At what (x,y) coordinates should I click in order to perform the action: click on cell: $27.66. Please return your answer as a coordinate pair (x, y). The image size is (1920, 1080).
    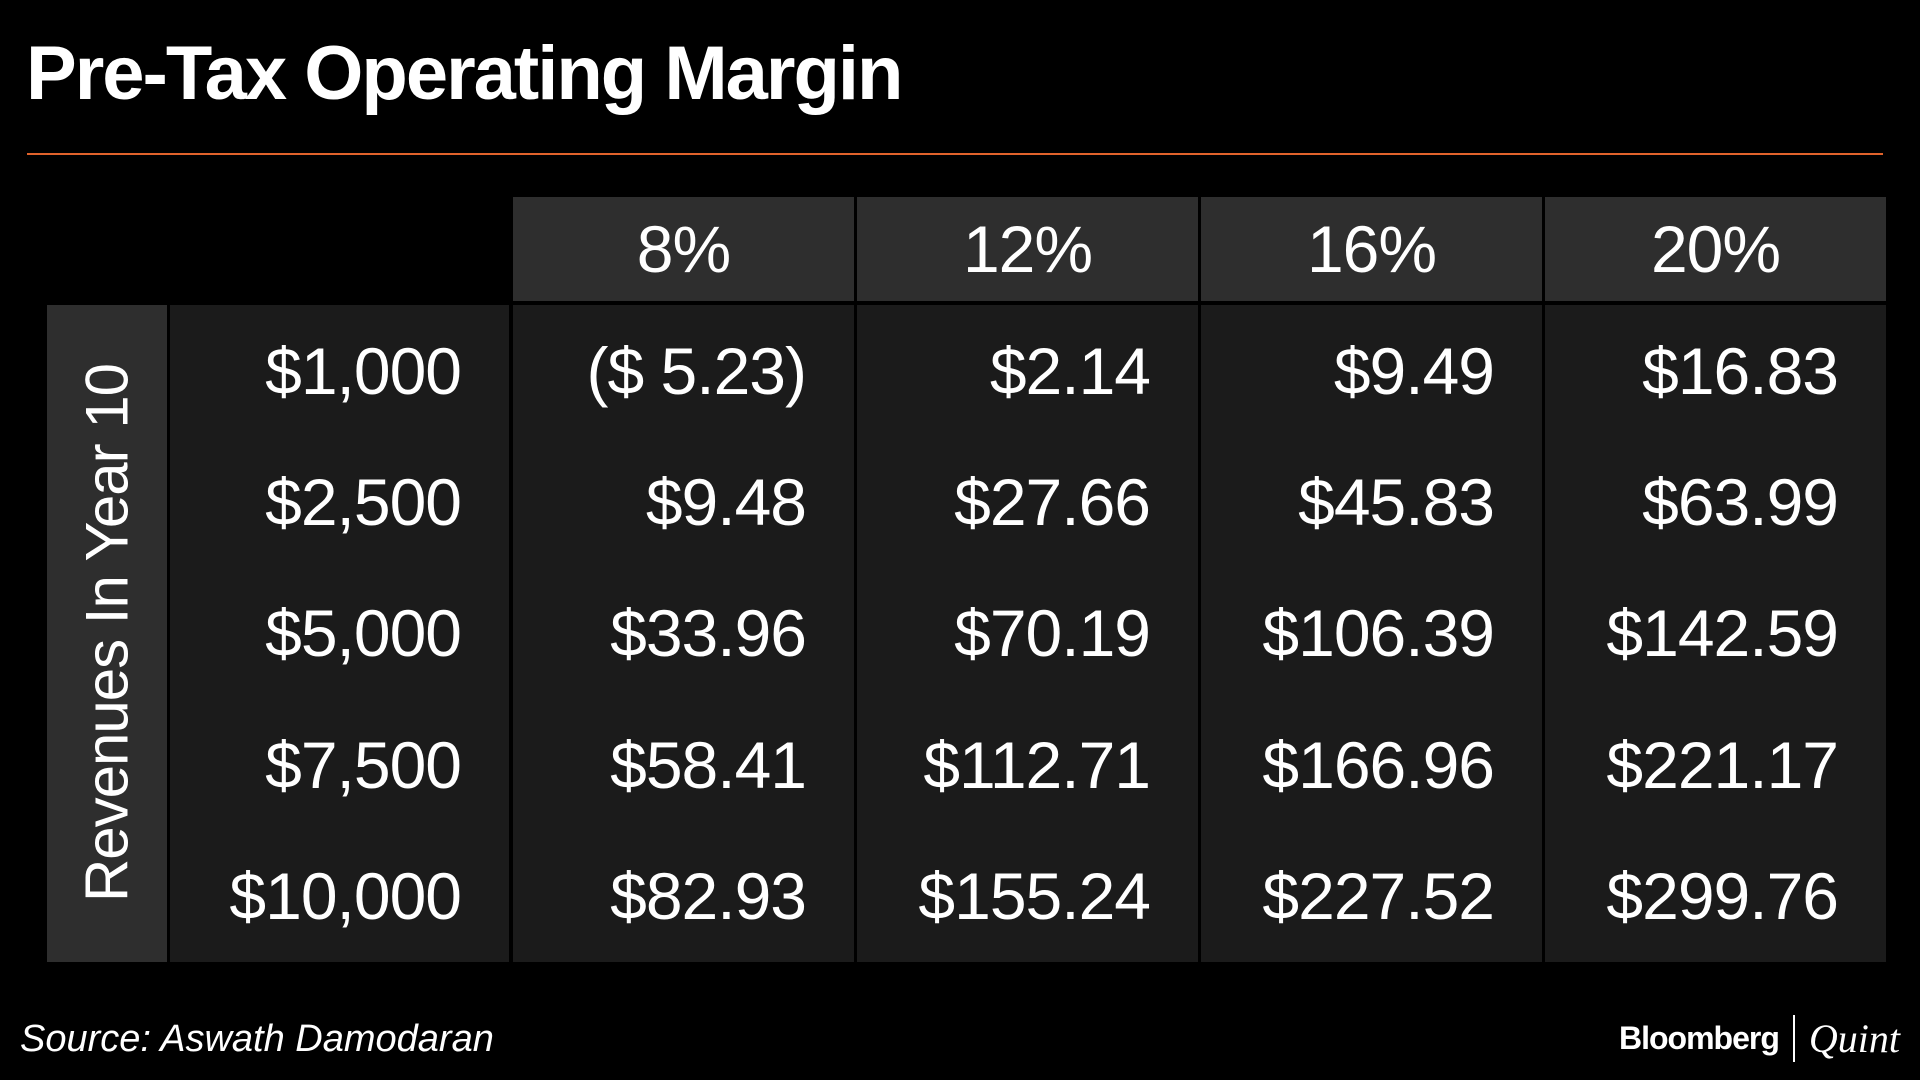
    Looking at the image, I should click on (1027, 502).